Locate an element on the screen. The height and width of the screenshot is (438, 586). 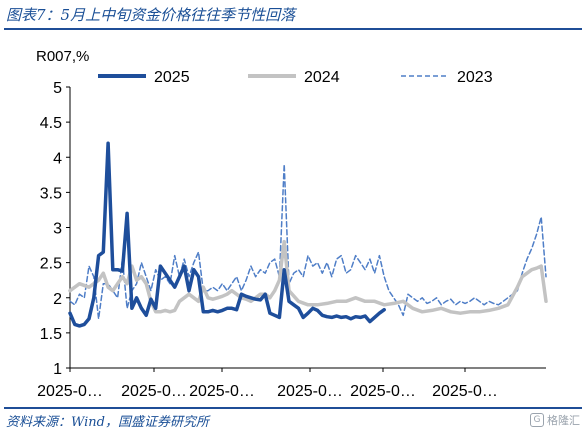
watermark-logo-icon: G is located at coordinates (537, 420).